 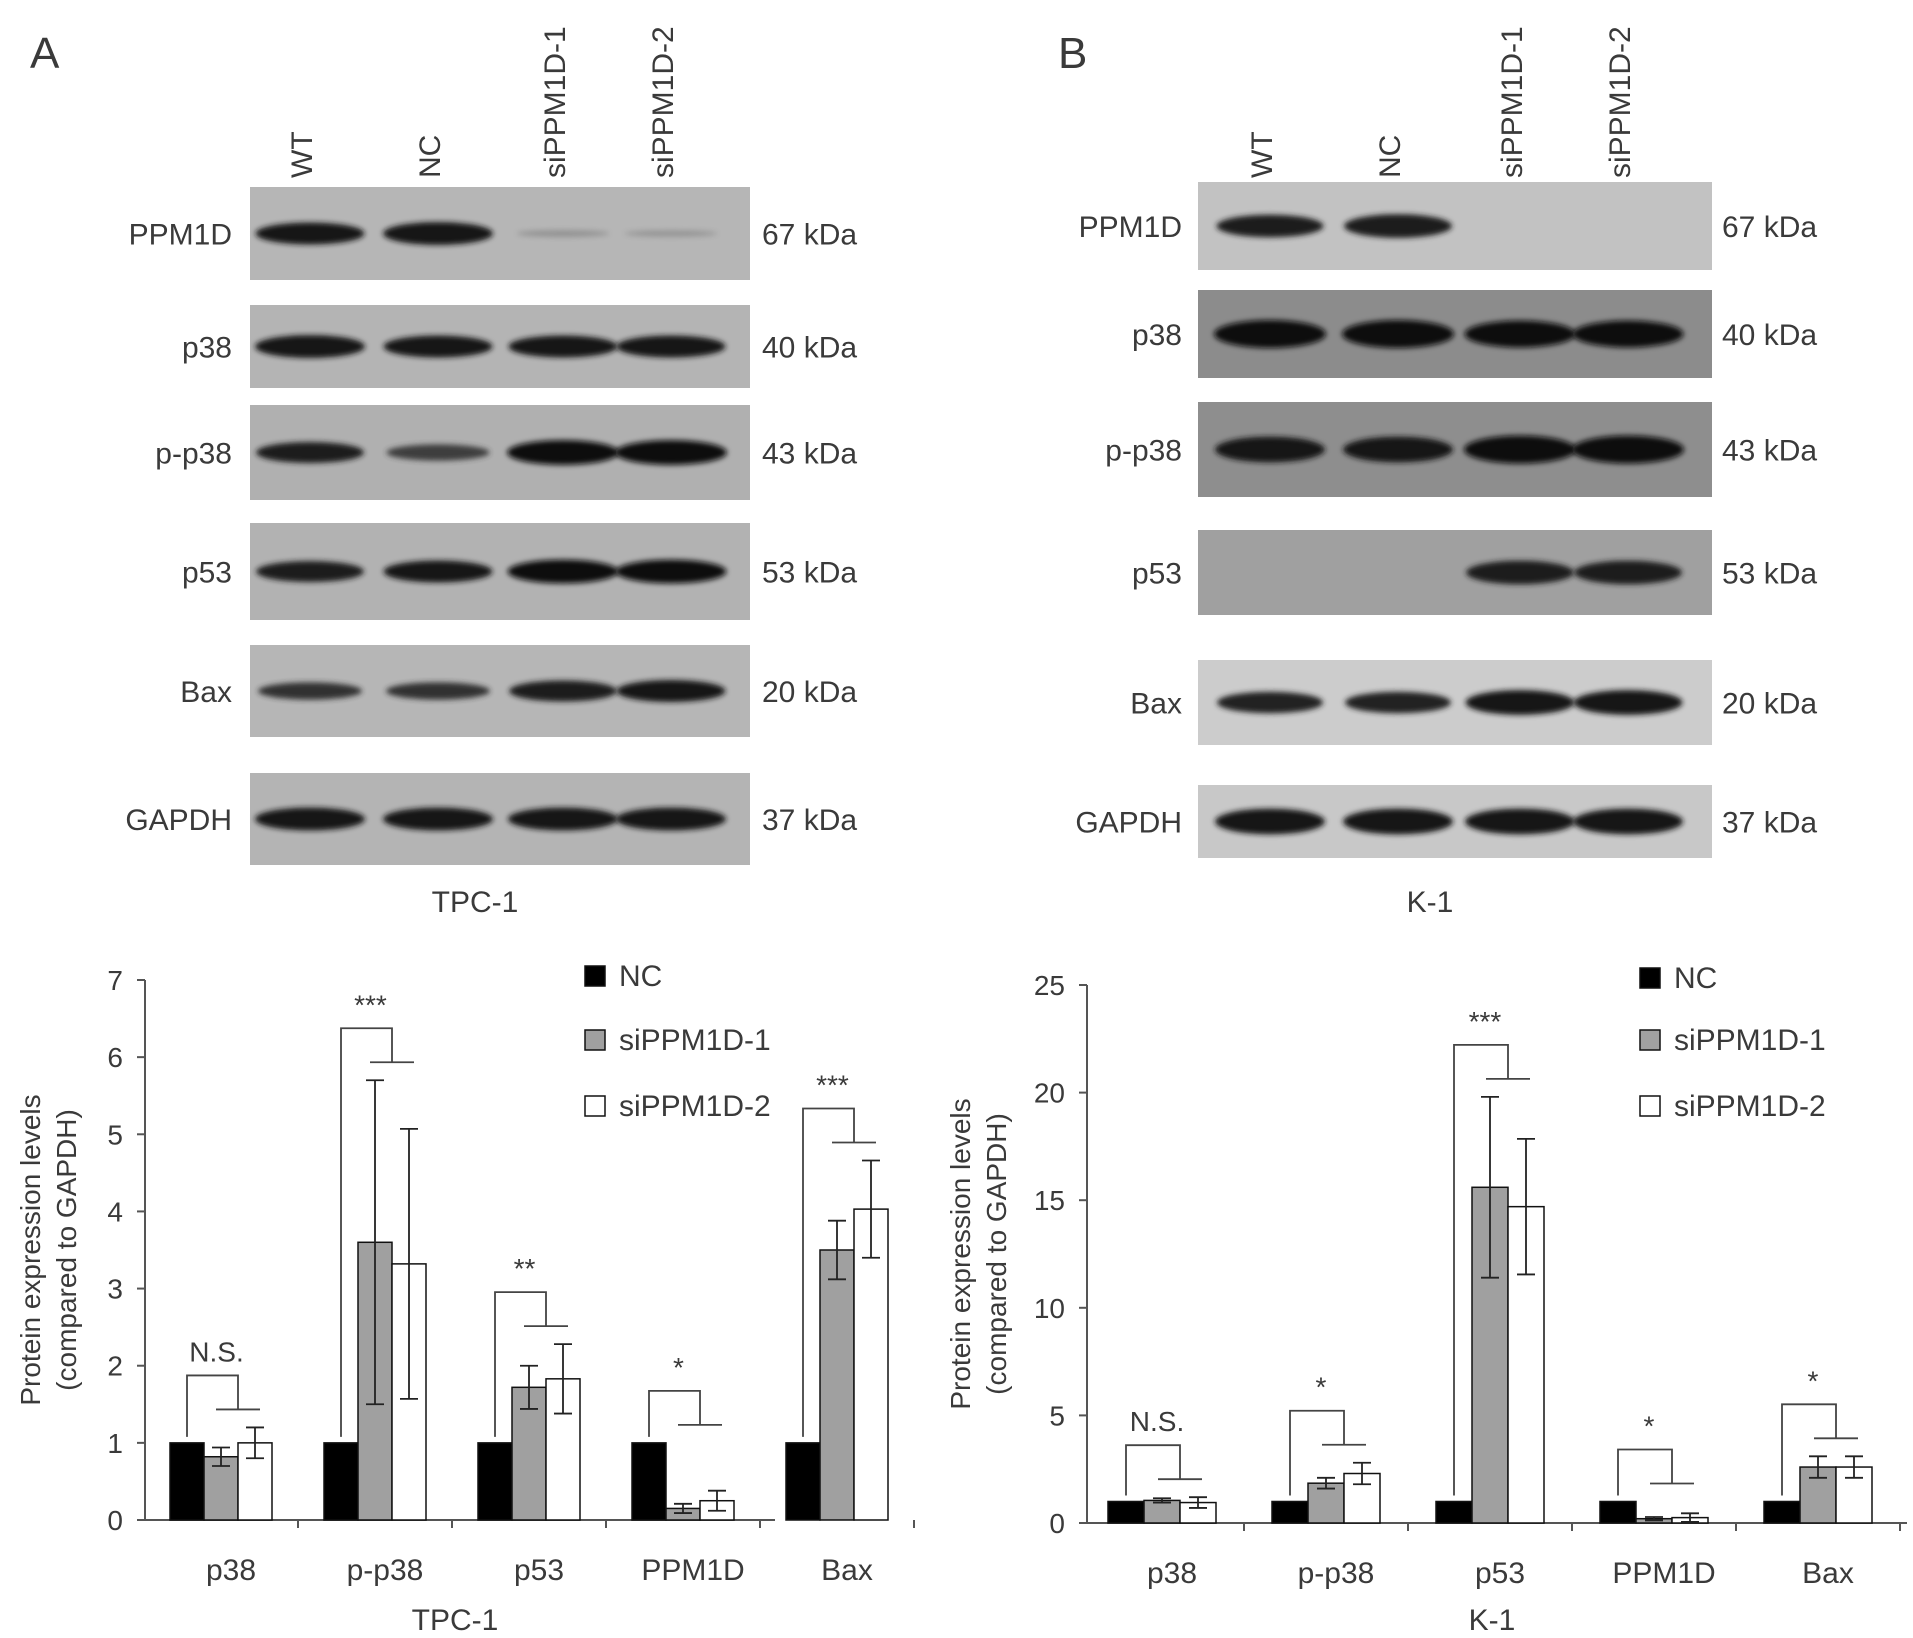 I want to click on y-tick-label: 6, so click(x=115, y=1057).